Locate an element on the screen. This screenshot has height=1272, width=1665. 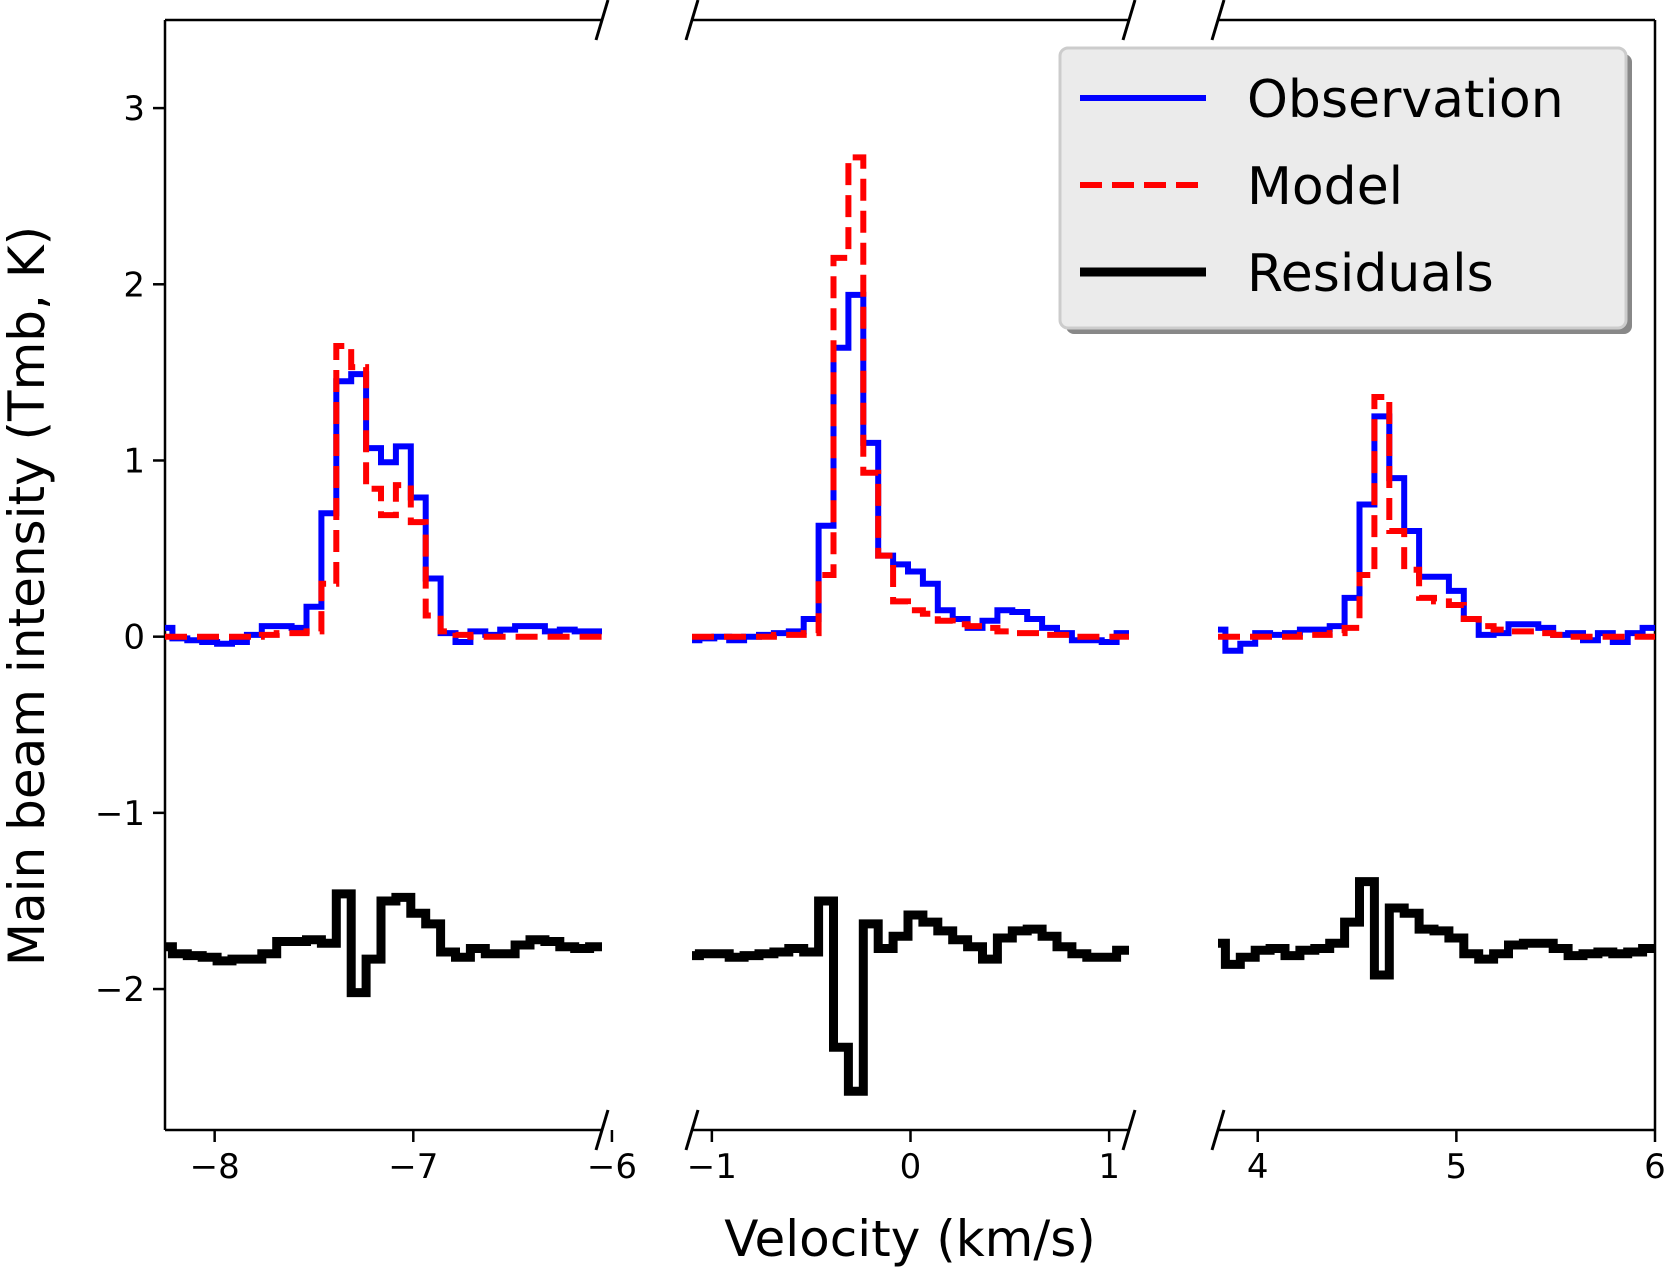
x-tick-label: −6 is located at coordinates (612, 1167).